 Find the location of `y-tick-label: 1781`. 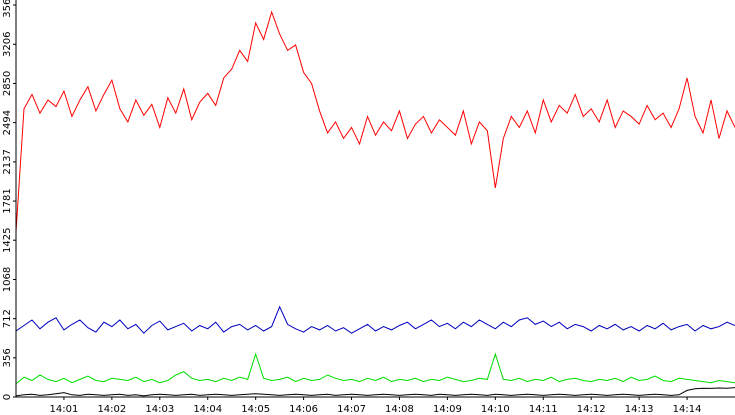

y-tick-label: 1781 is located at coordinates (7, 200).